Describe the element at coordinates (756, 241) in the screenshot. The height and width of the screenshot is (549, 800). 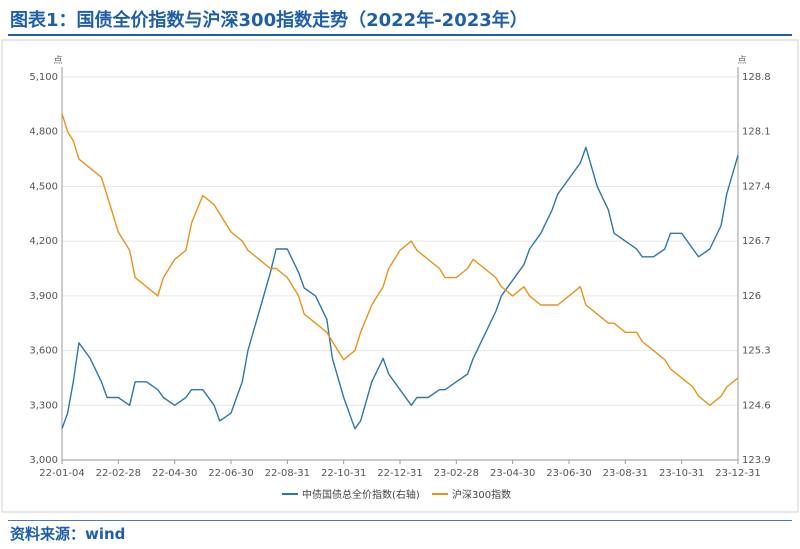
I see `right-tick-label: 126.7` at that location.